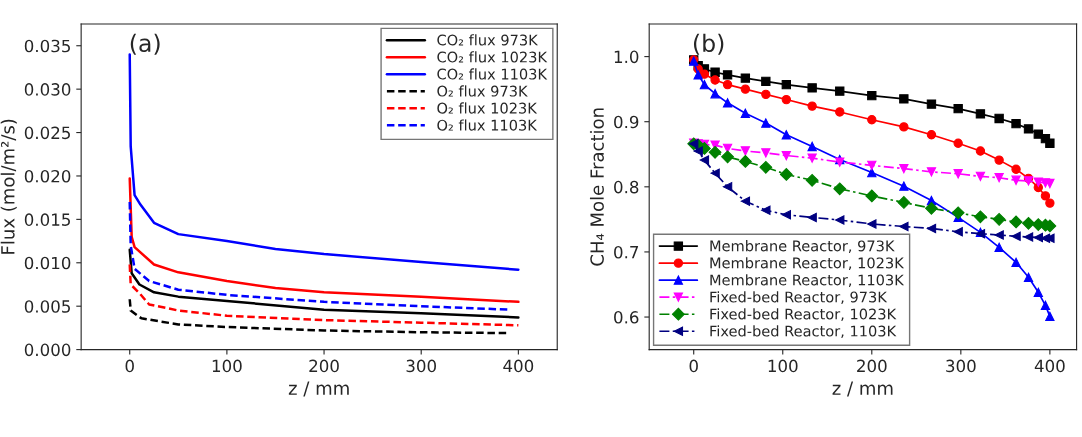  What do you see at coordinates (482, 91) in the screenshot?
I see `legend-label: O₂ flux 973K` at bounding box center [482, 91].